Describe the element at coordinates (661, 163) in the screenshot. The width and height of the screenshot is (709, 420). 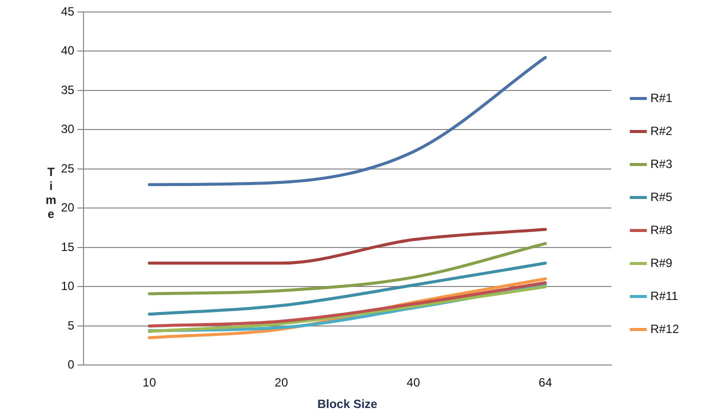
I see `legend-label: R#3` at that location.